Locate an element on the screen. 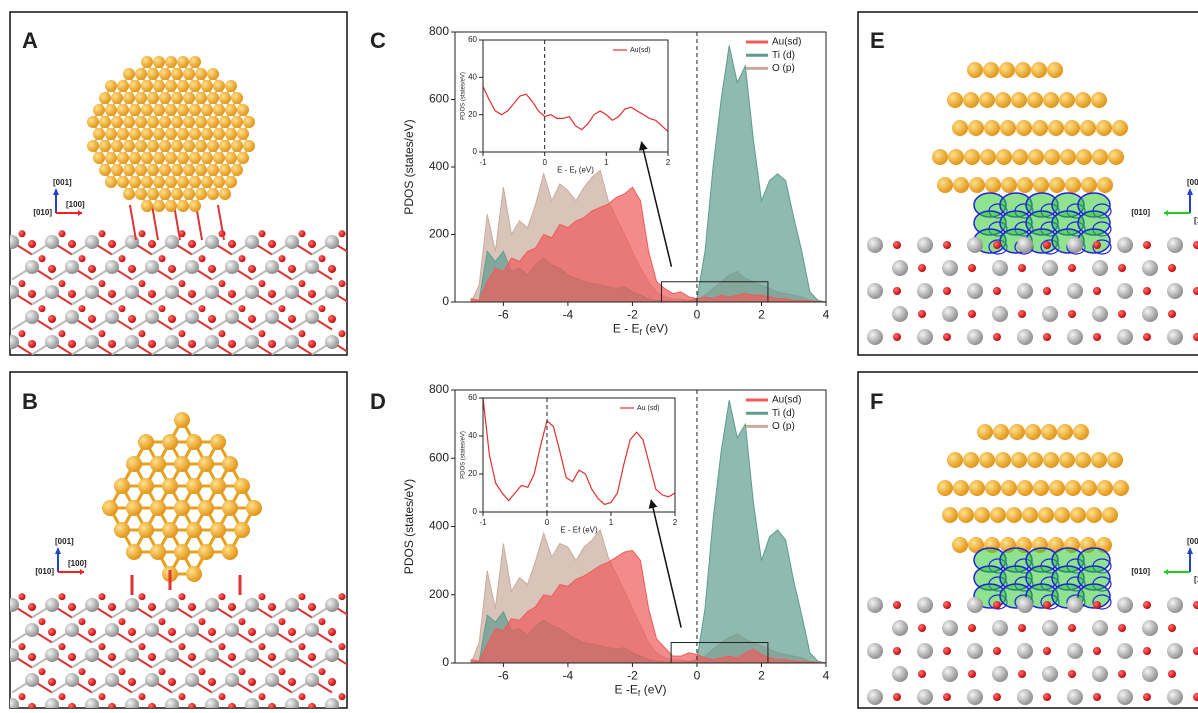 This screenshot has height=713, width=1198. x-tick-label: 0 is located at coordinates (697, 314).